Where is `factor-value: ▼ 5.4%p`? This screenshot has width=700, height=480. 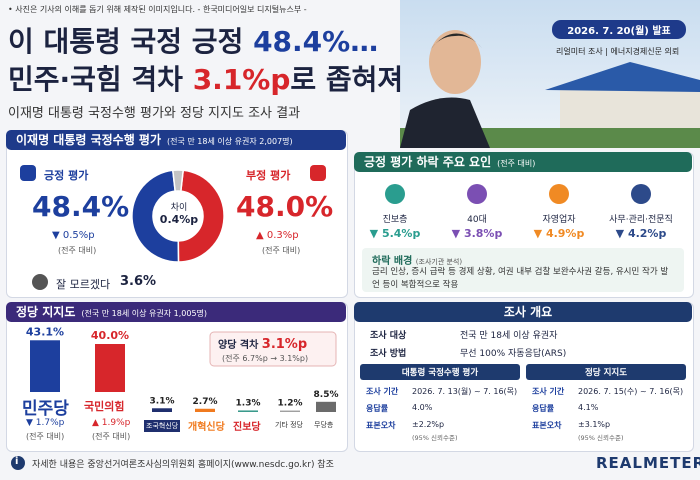 factor-value: ▼ 5.4%p is located at coordinates (395, 233).